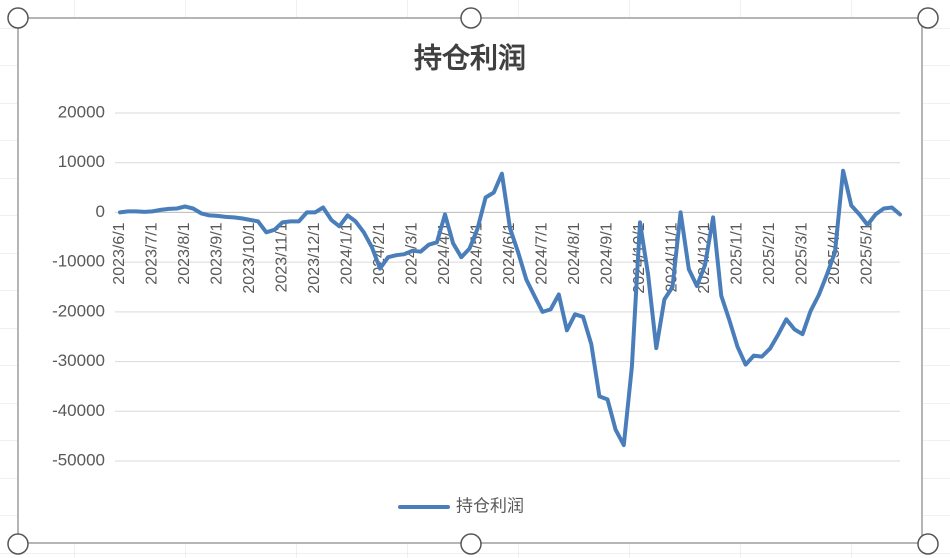 The image size is (950, 558). What do you see at coordinates (542, 253) in the screenshot?
I see `x-tick-label: 2024/7/1` at bounding box center [542, 253].